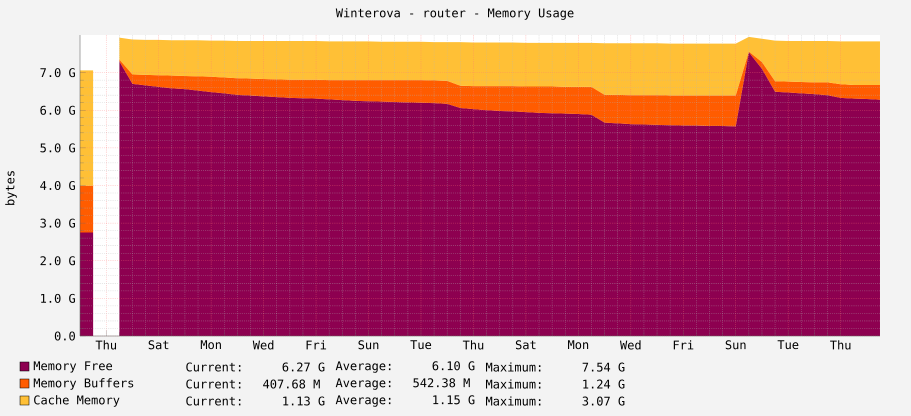 The height and width of the screenshot is (416, 911). What do you see at coordinates (255, 401) in the screenshot?
I see `text: Current: 1.13 G` at bounding box center [255, 401].